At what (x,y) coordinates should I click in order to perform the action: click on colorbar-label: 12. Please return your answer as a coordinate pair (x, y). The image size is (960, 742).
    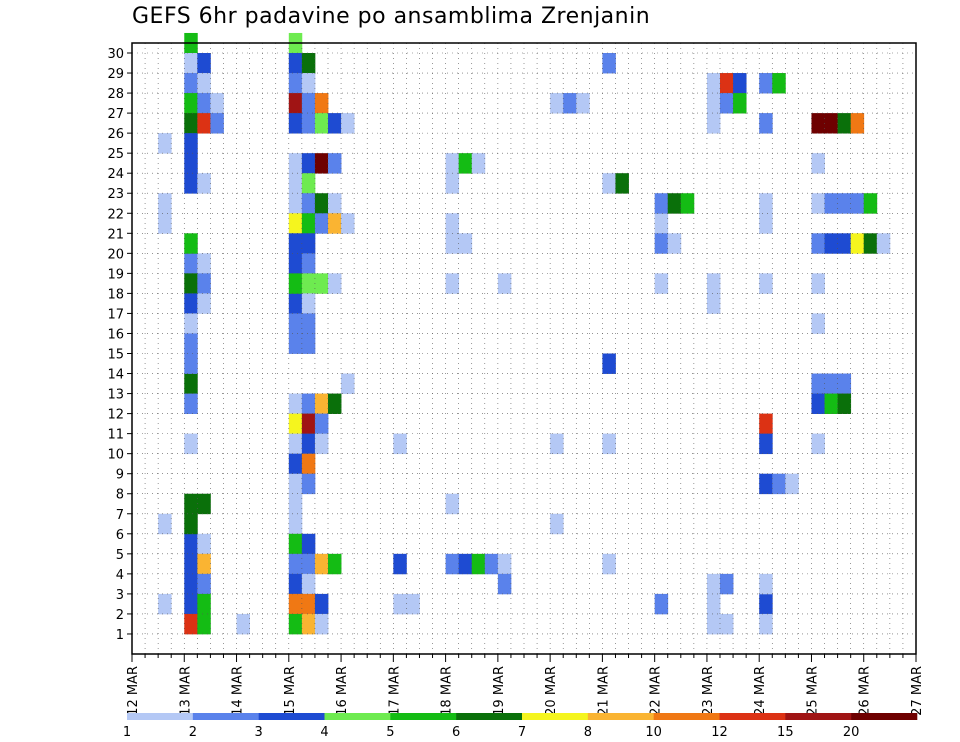
    Looking at the image, I should click on (719, 732).